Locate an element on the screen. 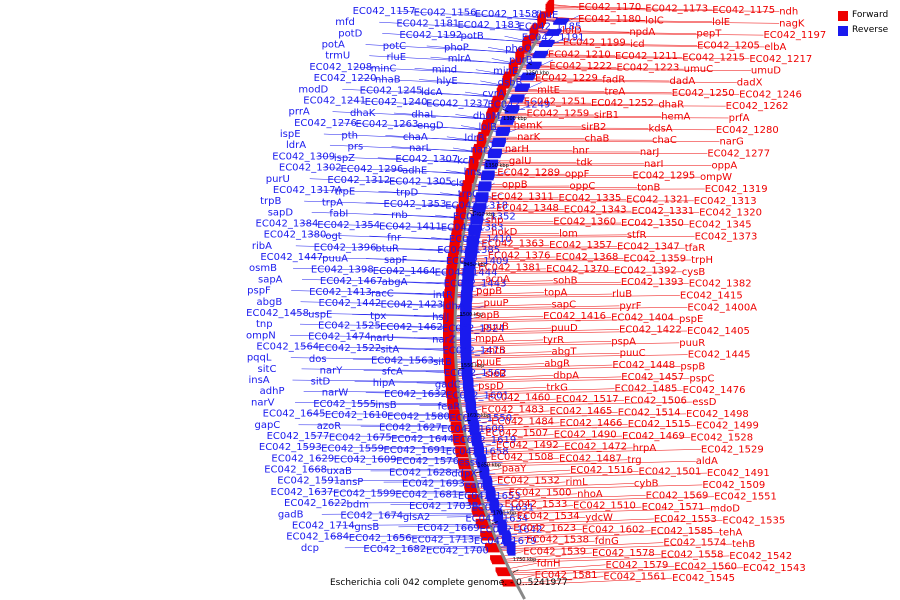 This screenshot has height=600, width=900. reverse-gene-label: EC042_1352 is located at coordinates (484, 217).